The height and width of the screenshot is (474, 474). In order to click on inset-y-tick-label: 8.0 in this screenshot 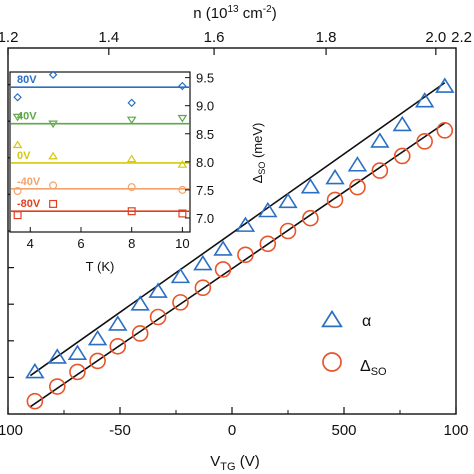, I will do `click(205, 162)`.